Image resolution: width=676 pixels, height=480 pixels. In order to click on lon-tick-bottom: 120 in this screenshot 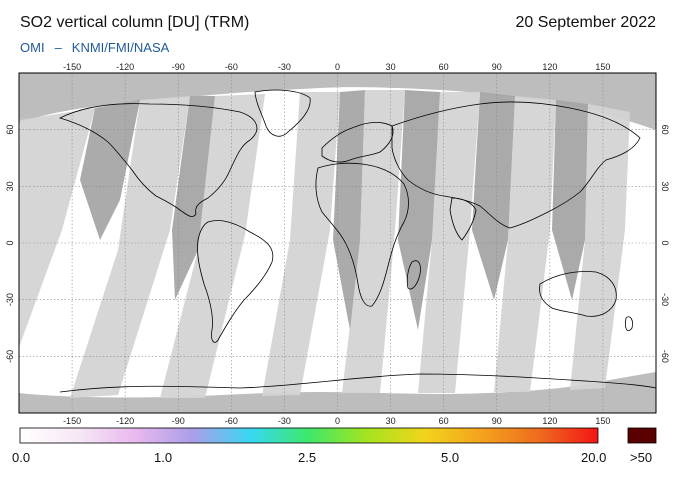, I will do `click(549, 421)`.